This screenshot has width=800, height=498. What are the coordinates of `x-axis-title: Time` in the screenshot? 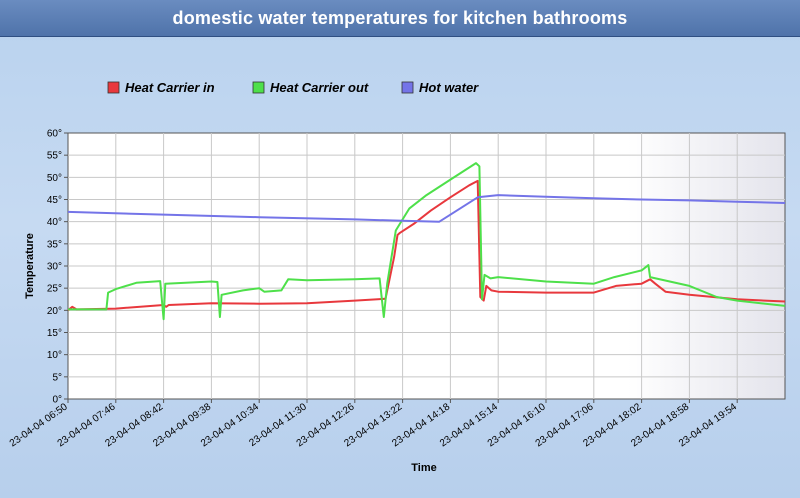 It's located at (423, 468).